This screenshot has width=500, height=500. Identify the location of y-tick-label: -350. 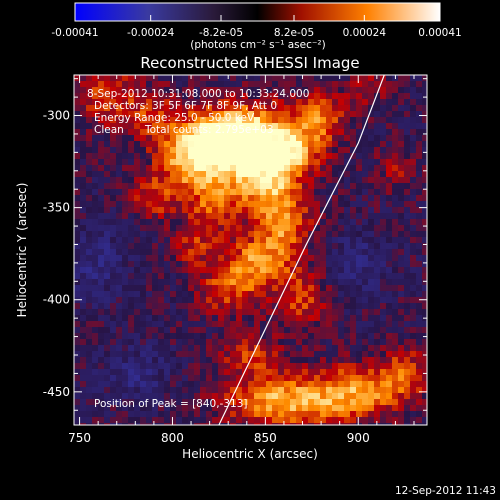
(56, 208).